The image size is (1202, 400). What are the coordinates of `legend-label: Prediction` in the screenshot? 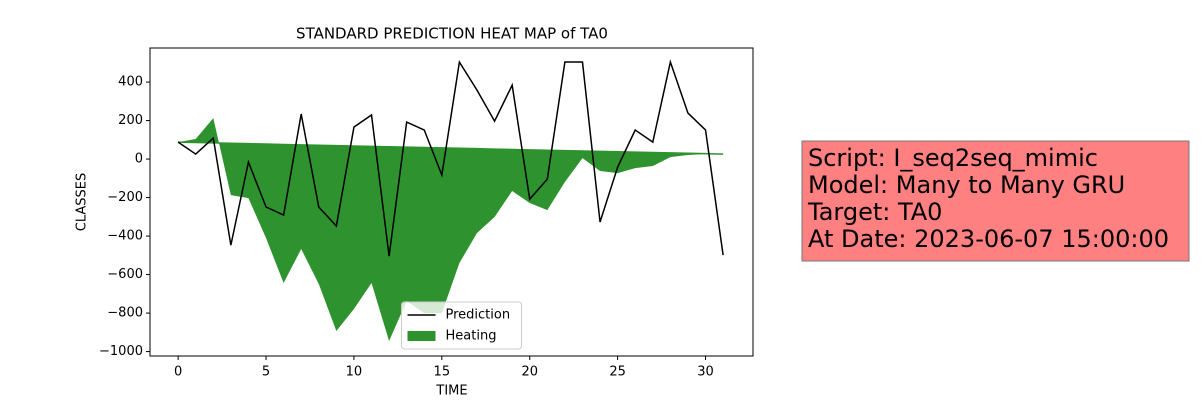 It's located at (478, 315).